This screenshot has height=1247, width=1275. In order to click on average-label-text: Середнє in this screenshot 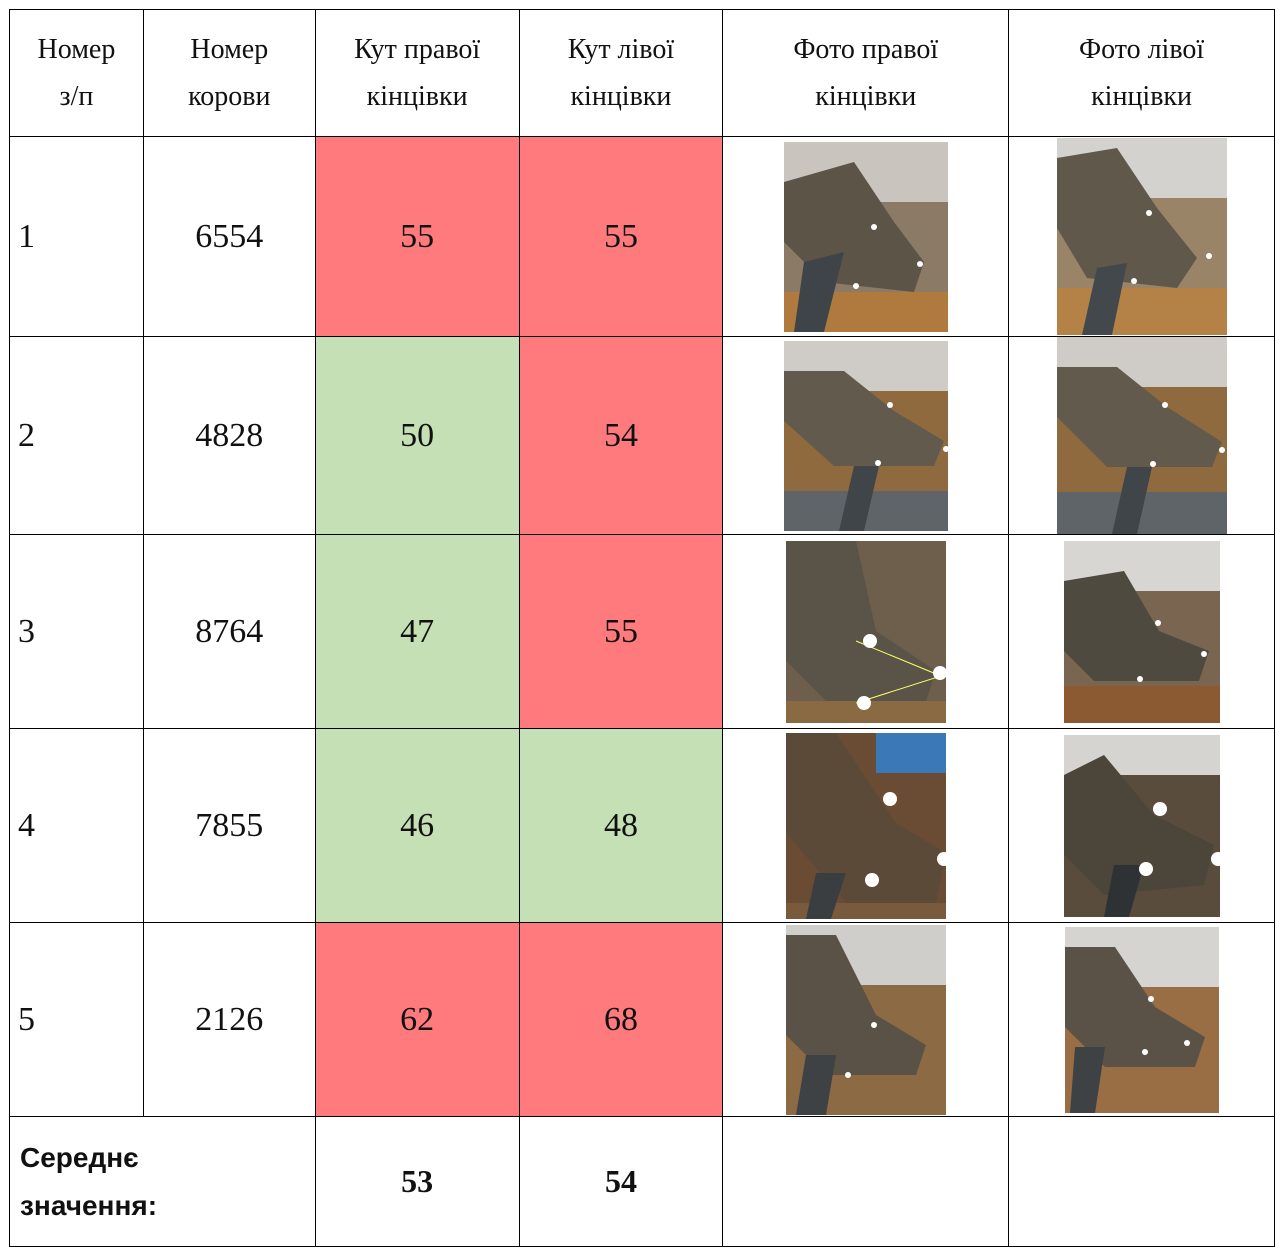, I will do `click(167, 1158)`.